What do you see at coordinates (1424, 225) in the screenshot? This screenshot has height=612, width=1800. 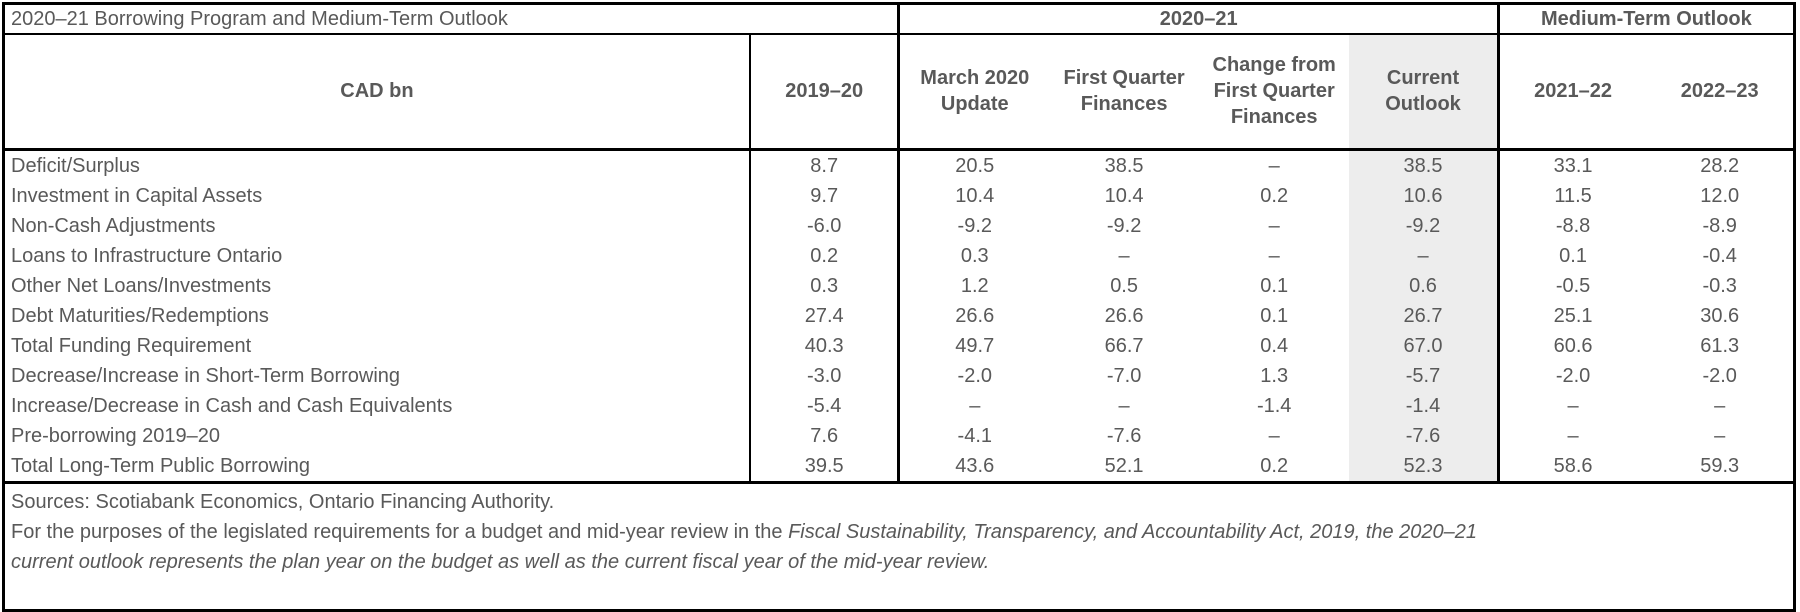 I see `cell-current-outlook: -9.2` at bounding box center [1424, 225].